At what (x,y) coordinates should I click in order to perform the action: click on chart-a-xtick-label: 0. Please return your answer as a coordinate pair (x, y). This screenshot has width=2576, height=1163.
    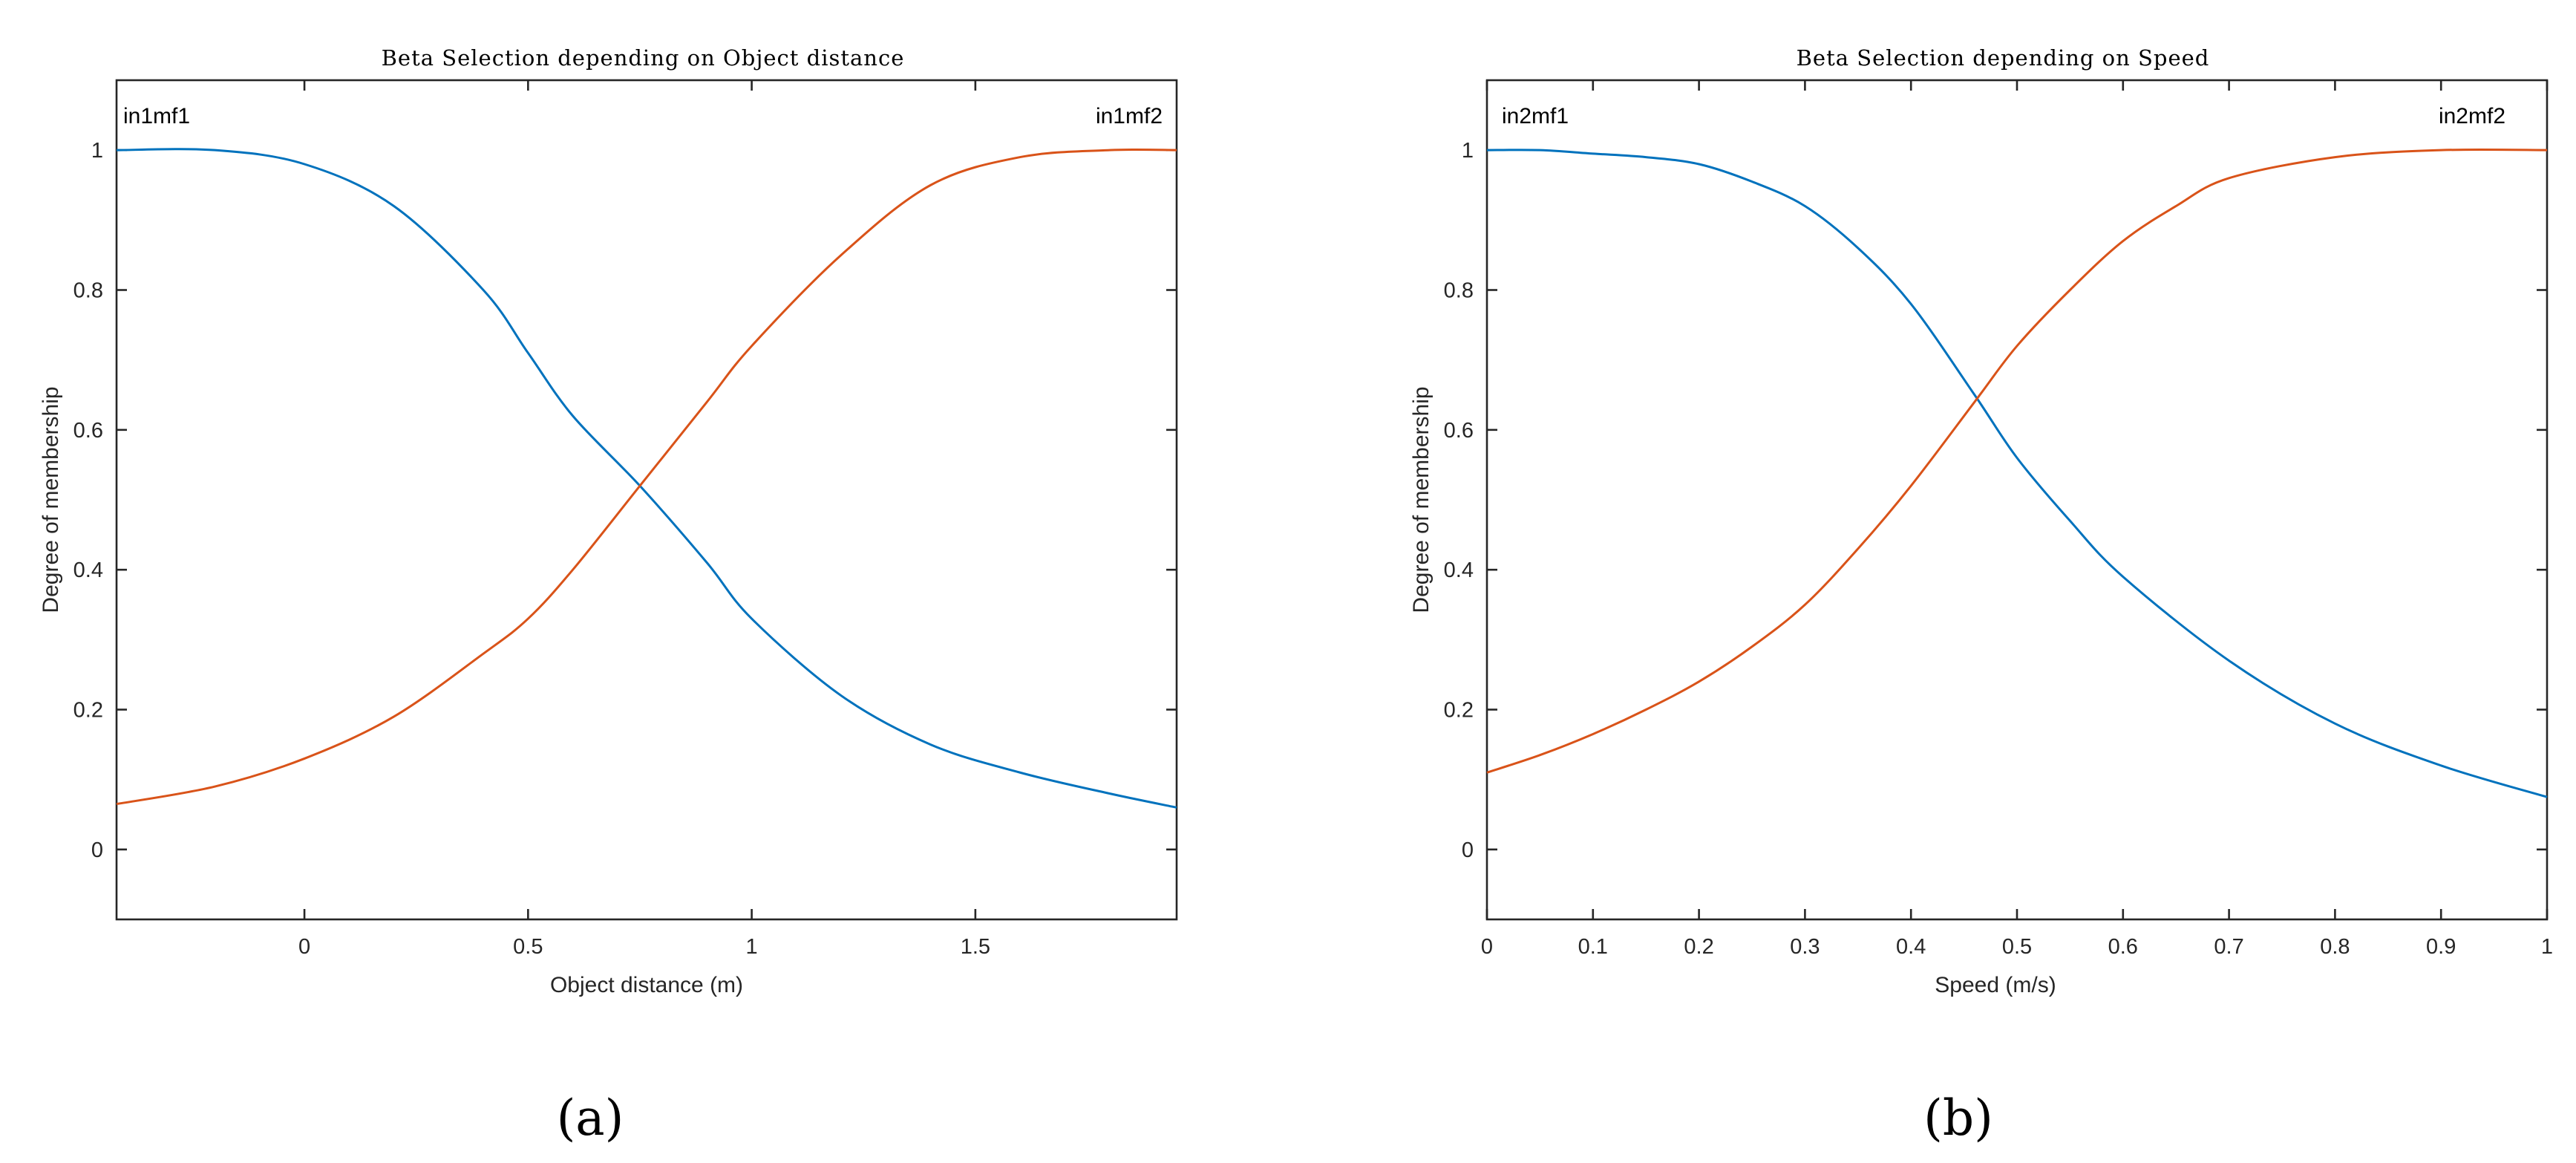
    Looking at the image, I should click on (304, 947).